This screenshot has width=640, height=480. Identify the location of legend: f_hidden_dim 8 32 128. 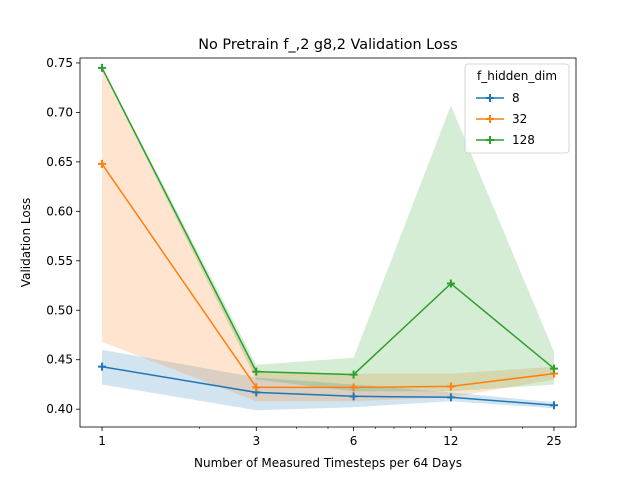
(517, 108).